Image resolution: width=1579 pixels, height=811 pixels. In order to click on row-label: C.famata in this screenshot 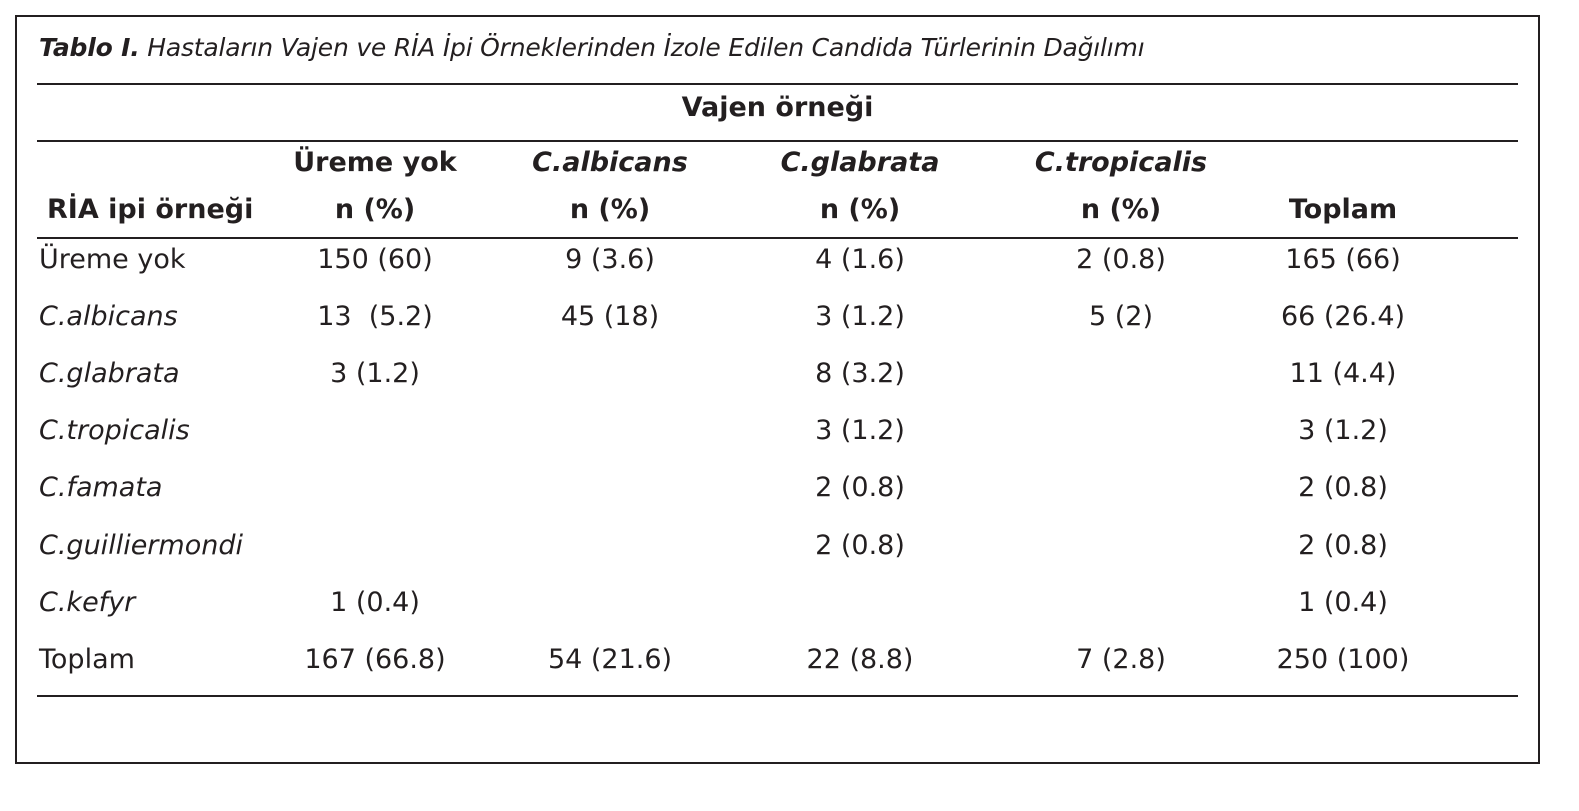, I will do `click(101, 487)`.